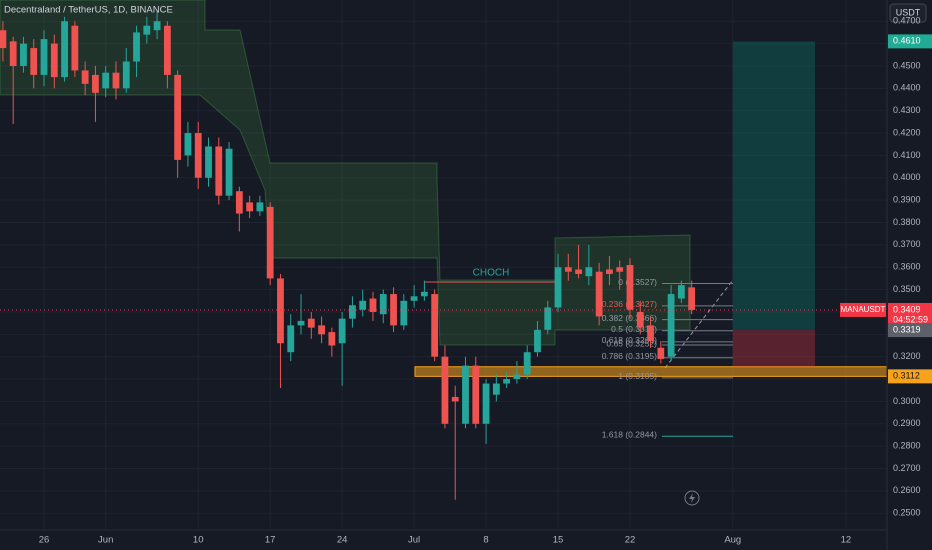 The height and width of the screenshot is (550, 932). I want to click on fib-label: 0.618 (0.3266), so click(629, 340).